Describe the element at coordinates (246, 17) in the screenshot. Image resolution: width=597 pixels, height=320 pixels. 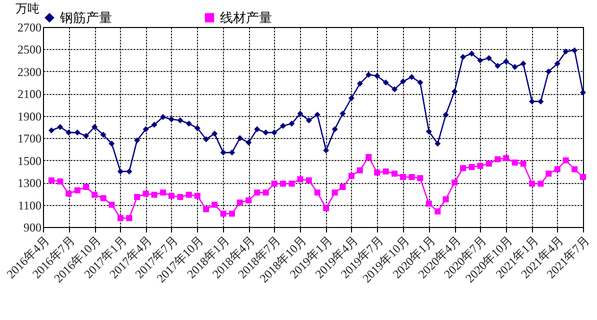
I see `legend-label: 线材产量` at that location.